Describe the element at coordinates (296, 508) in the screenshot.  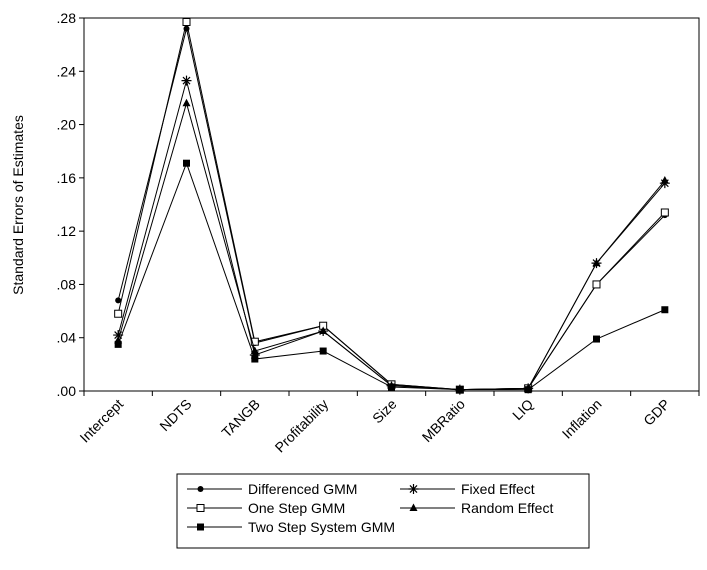
I see `legend-label: One Step GMM` at that location.